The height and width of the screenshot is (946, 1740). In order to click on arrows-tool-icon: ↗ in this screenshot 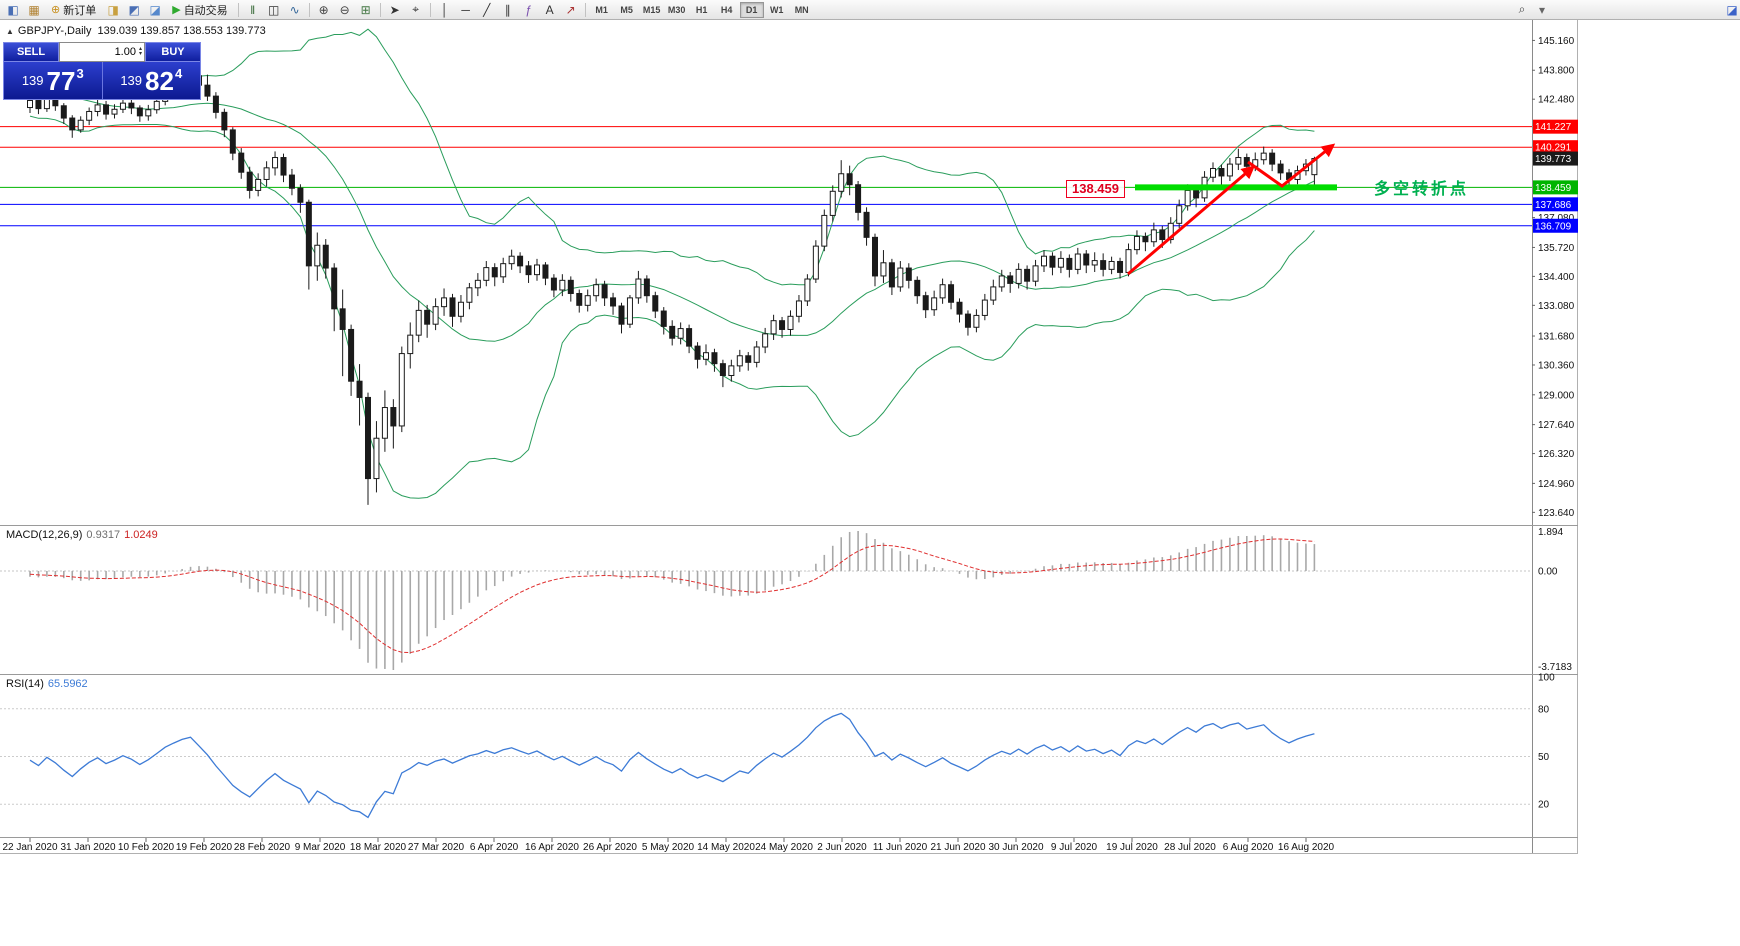, I will do `click(570, 9)`.